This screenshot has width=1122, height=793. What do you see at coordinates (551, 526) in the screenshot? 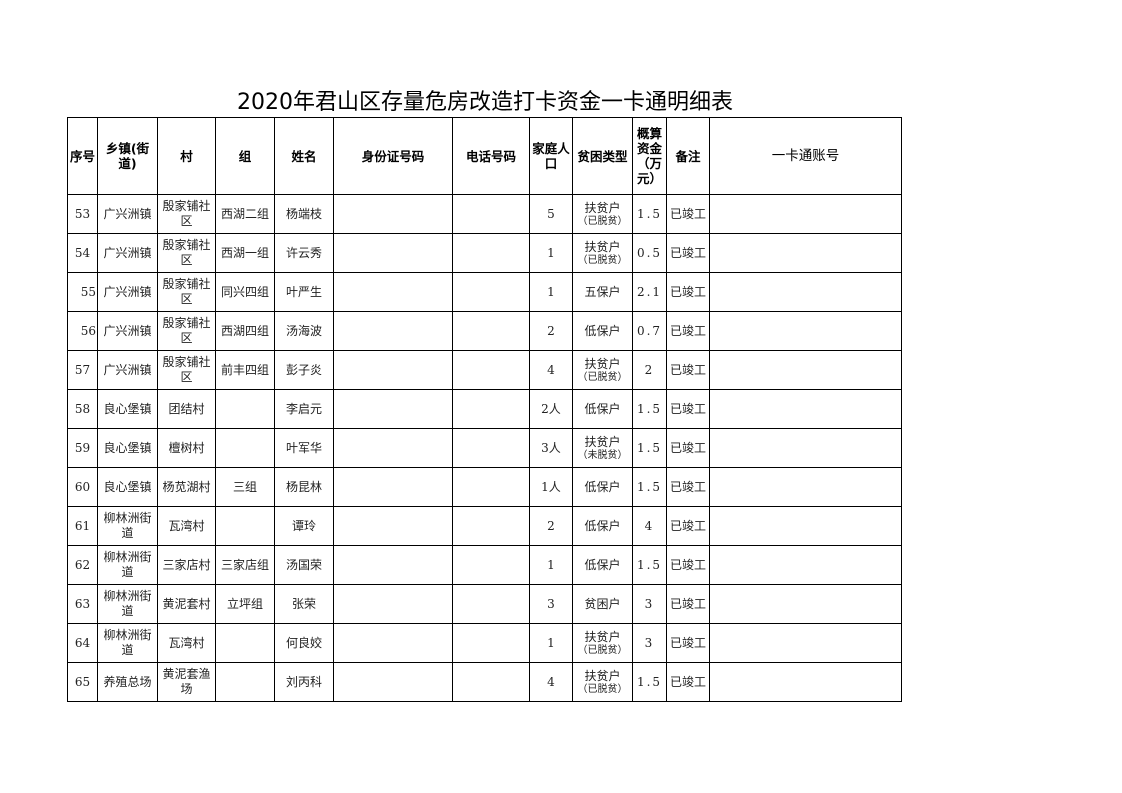
I see `family-size-cell: 2` at bounding box center [551, 526].